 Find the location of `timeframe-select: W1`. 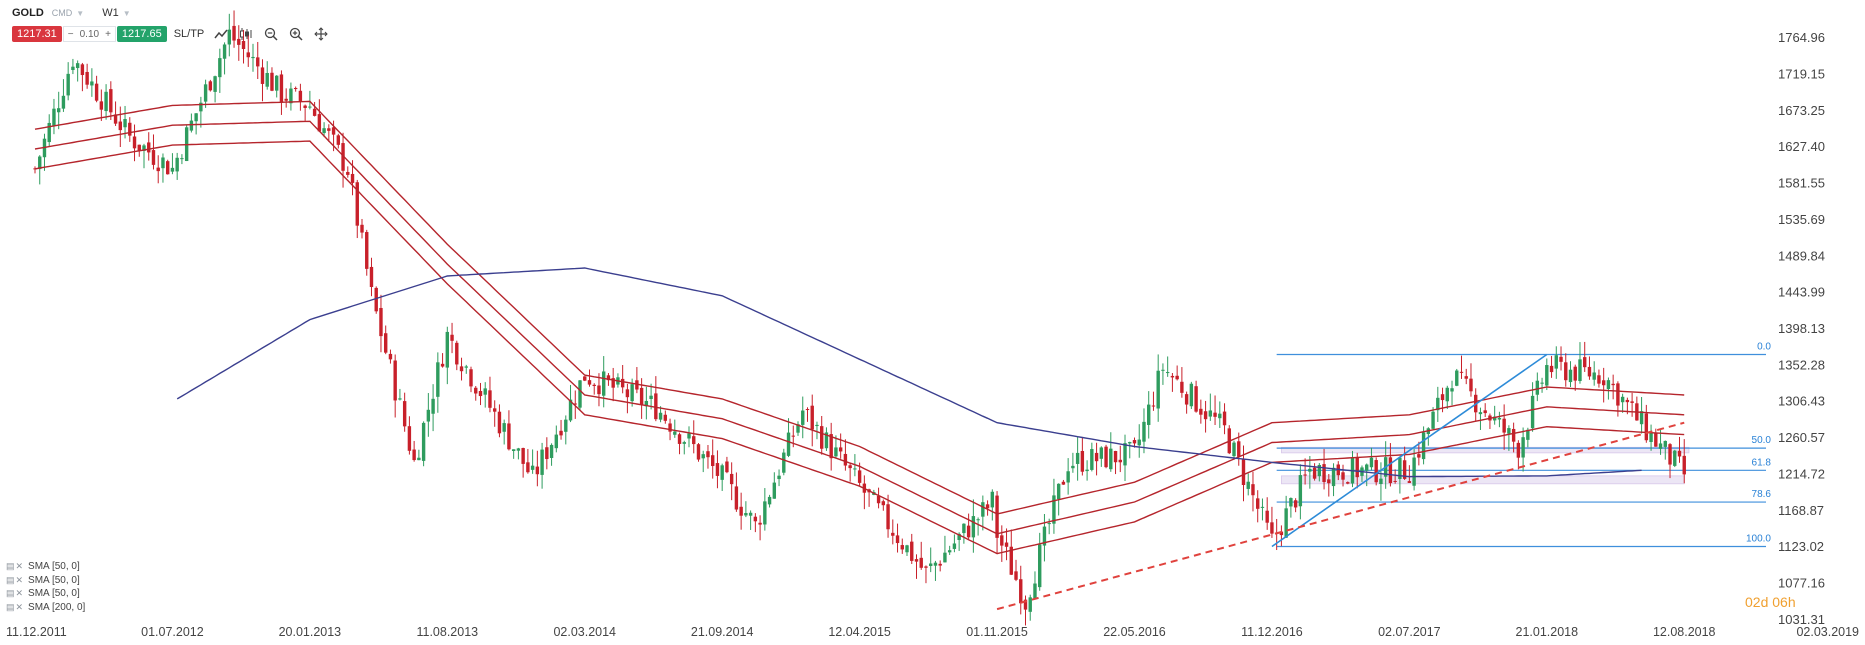

timeframe-select: W1 is located at coordinates (110, 13).